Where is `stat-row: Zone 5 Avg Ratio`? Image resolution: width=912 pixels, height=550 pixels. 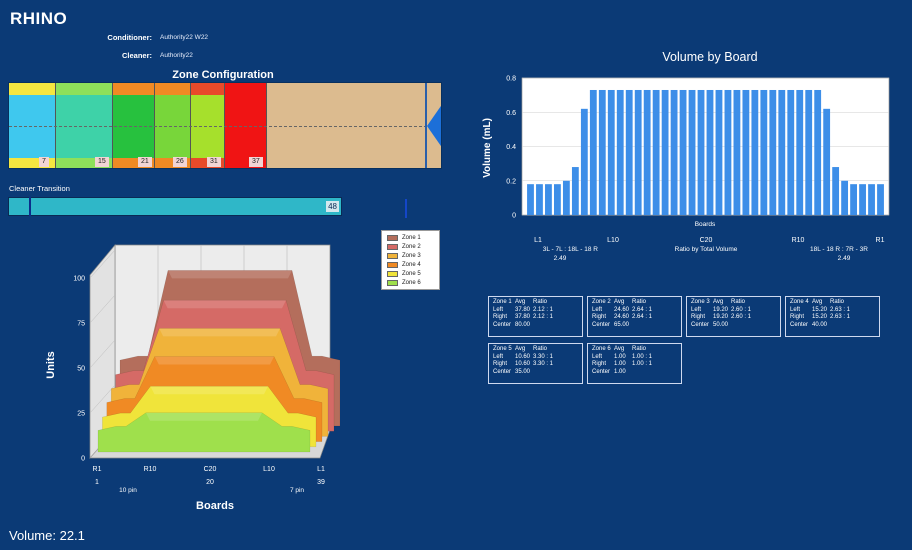 stat-row: Zone 5 Avg Ratio is located at coordinates (535, 350).